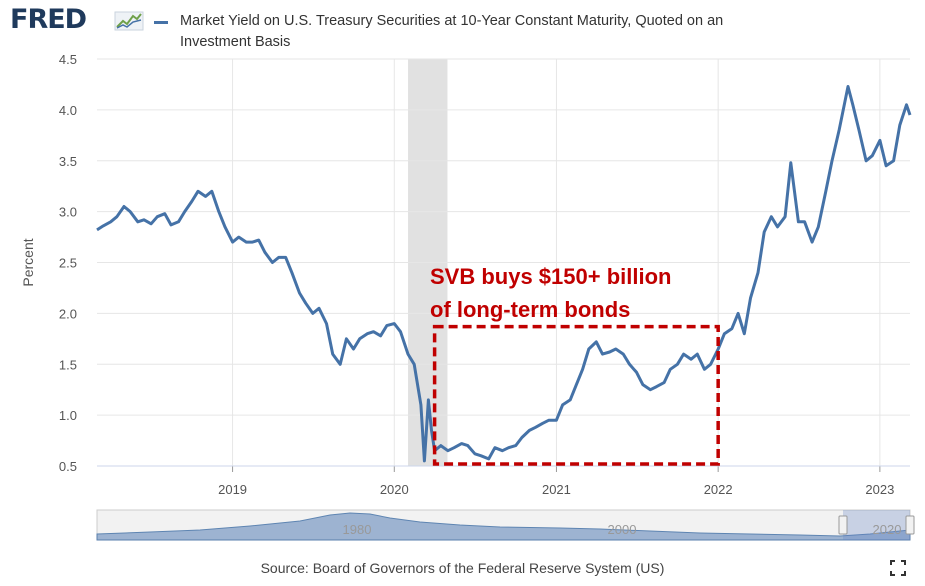 Image resolution: width=925 pixels, height=586 pixels. What do you see at coordinates (357, 529) in the screenshot?
I see `navigator-label: 1980` at bounding box center [357, 529].